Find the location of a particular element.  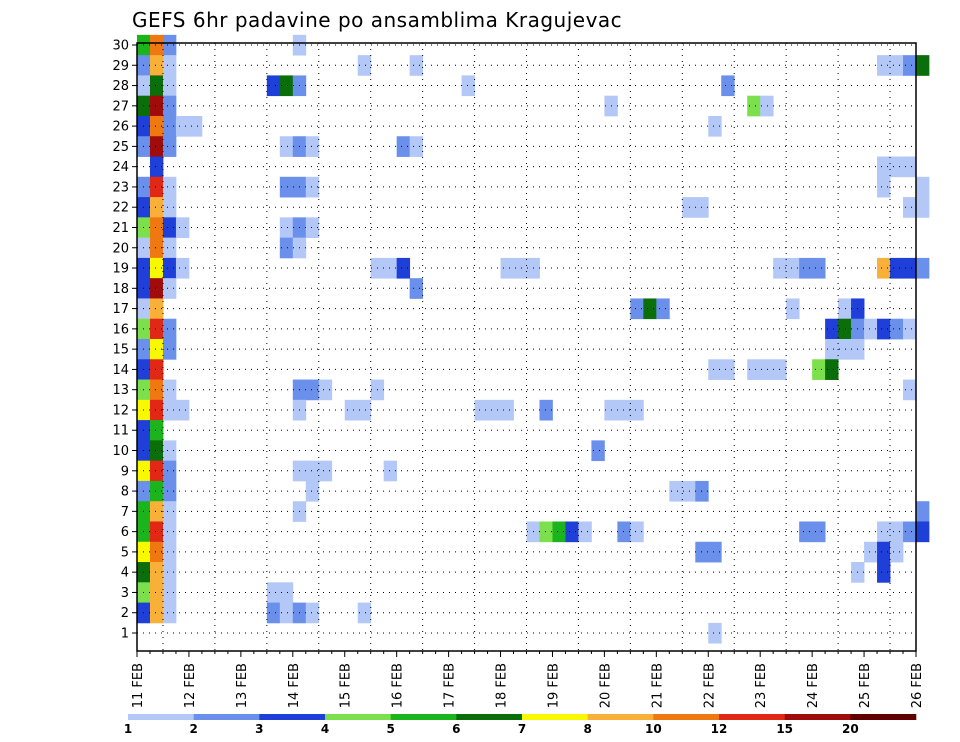

colorbar-label: 2 is located at coordinates (193, 729).